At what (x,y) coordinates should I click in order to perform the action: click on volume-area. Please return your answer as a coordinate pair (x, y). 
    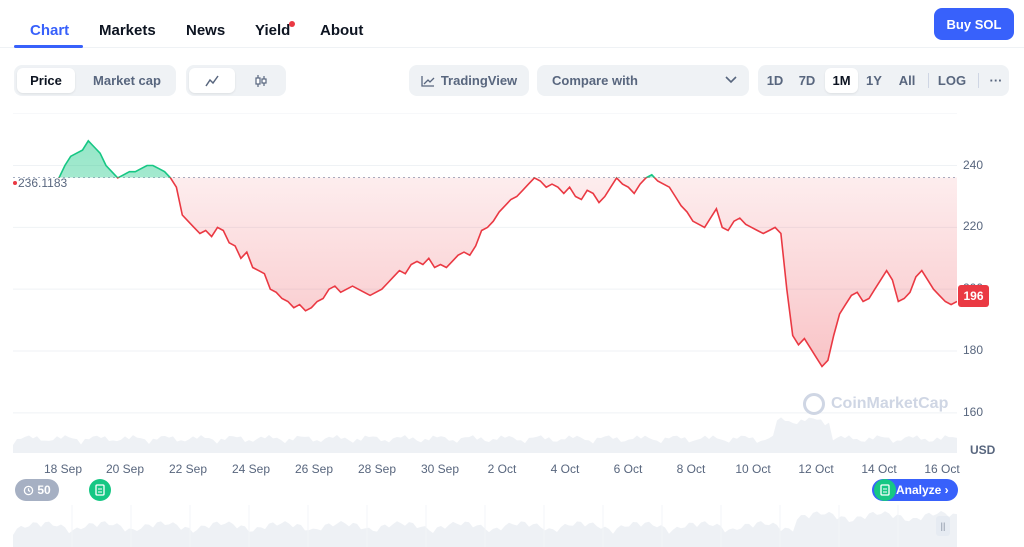
    Looking at the image, I should click on (485, 435).